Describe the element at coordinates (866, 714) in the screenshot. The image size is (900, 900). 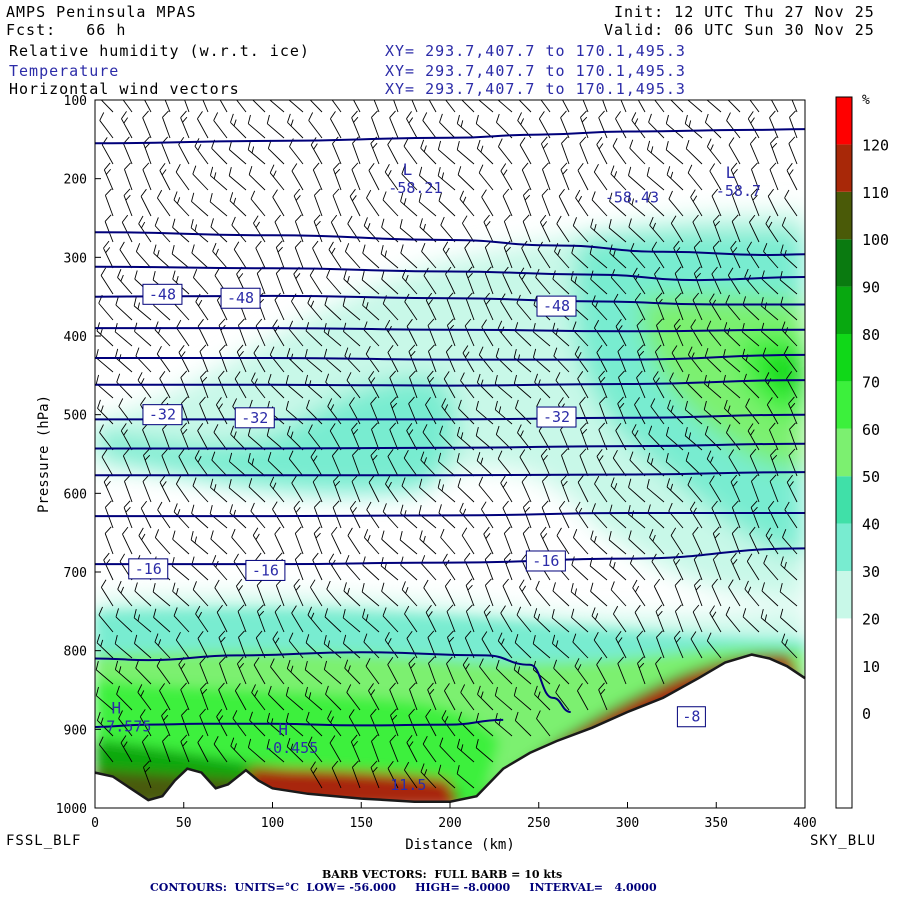
I see `colorbar-label: 0` at that location.